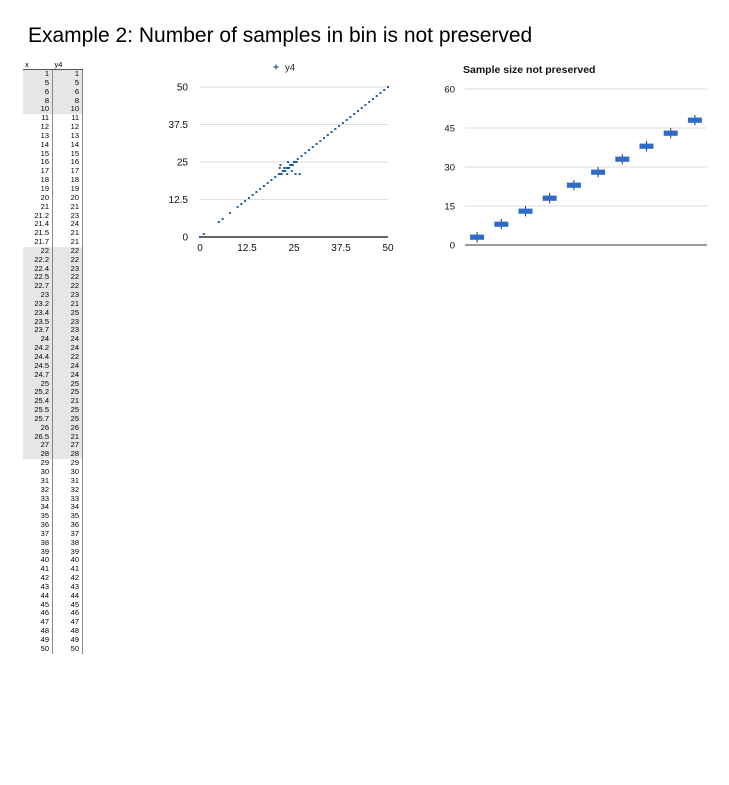  Describe the element at coordinates (67, 322) in the screenshot. I see `cell-y4: 23` at that location.